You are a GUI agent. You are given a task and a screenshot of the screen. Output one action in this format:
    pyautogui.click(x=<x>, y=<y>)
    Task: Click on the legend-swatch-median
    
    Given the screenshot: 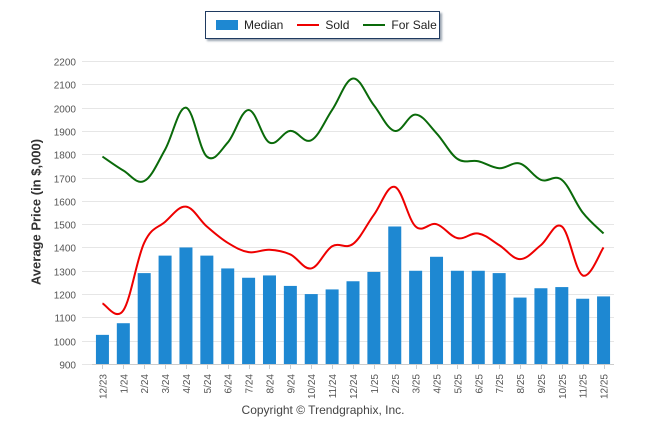 What is the action you would take?
    pyautogui.click(x=227, y=25)
    